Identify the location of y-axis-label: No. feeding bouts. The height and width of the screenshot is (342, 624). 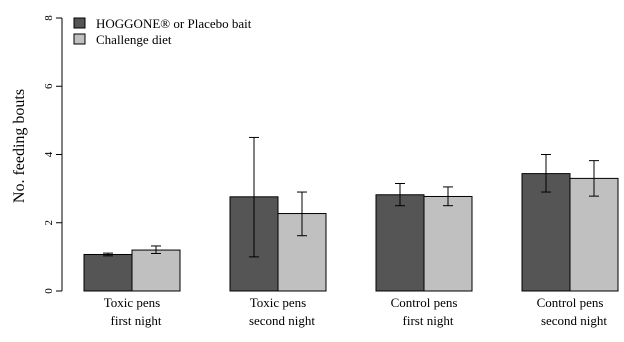
(19, 146).